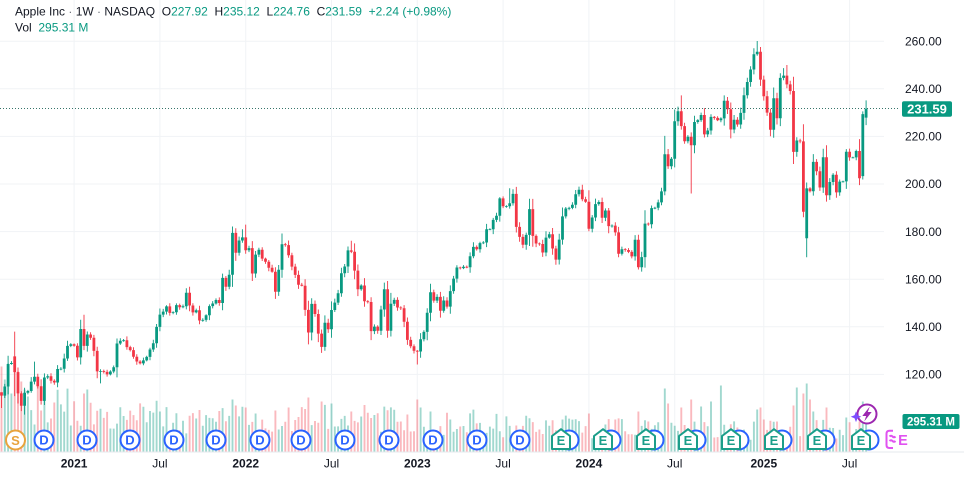 This screenshot has height=478, width=964. I want to click on svg-text: 2025, so click(763, 464).